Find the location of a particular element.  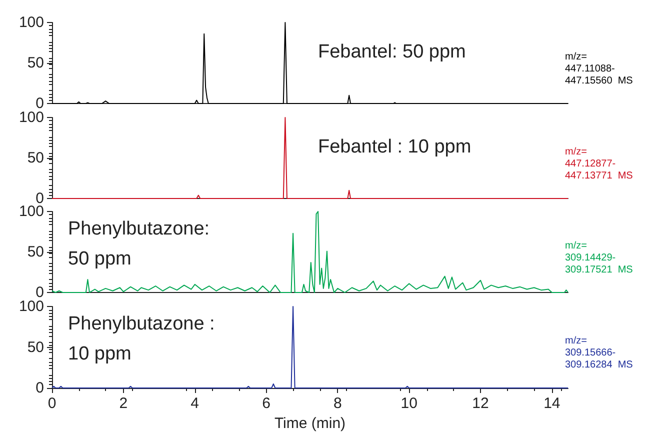

annotation: m/z= 447.12877- 447.13771 MS is located at coordinates (599, 164).